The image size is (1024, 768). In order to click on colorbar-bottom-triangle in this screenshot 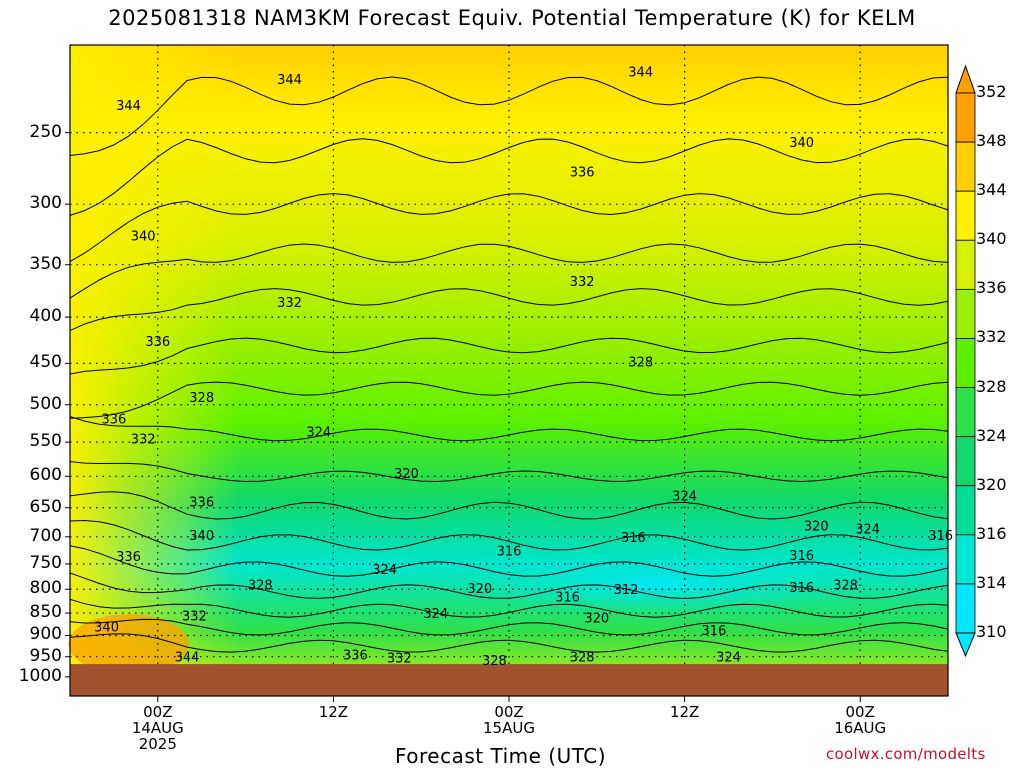, I will do `click(965, 645)`.